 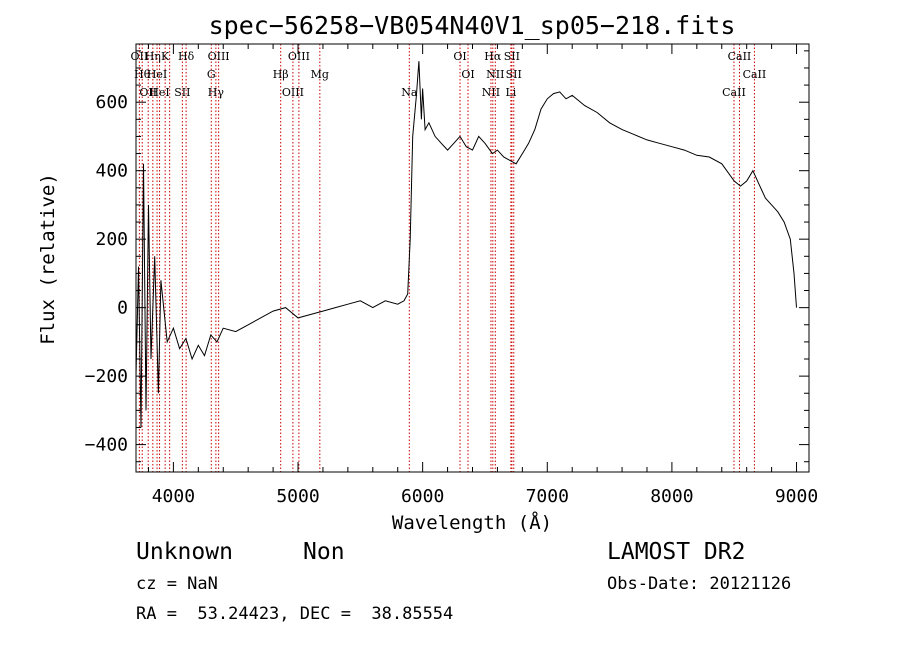 What do you see at coordinates (320, 74) in the screenshot?
I see `line-label: Mg` at bounding box center [320, 74].